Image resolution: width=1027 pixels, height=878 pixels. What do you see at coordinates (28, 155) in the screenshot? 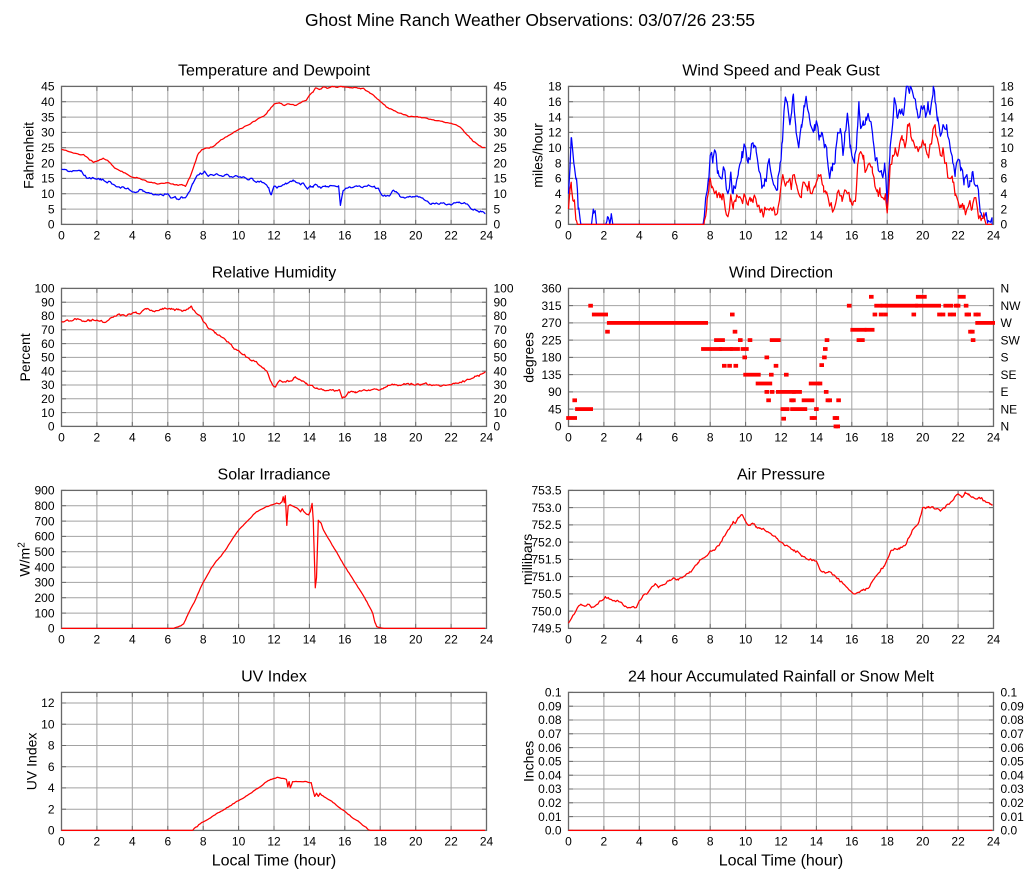
I see `svg-text: Fahrenheit` at bounding box center [28, 155].